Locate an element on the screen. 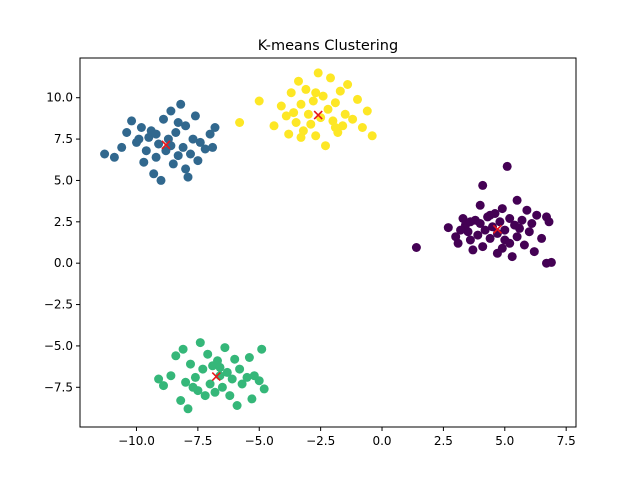 Image resolution: width=640 pixels, height=484 pixels. y-tick-label: 5.0 is located at coordinates (63, 180).